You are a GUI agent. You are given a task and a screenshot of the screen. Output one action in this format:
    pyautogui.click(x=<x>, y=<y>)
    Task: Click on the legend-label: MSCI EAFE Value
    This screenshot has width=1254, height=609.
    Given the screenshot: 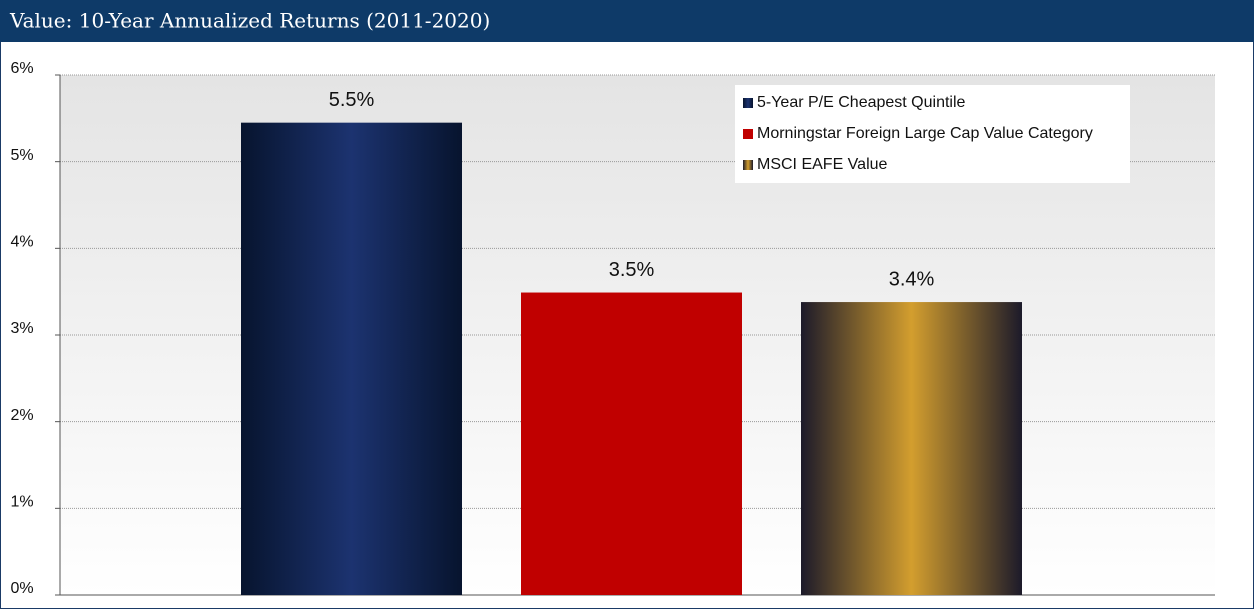 What is the action you would take?
    pyautogui.click(x=822, y=164)
    